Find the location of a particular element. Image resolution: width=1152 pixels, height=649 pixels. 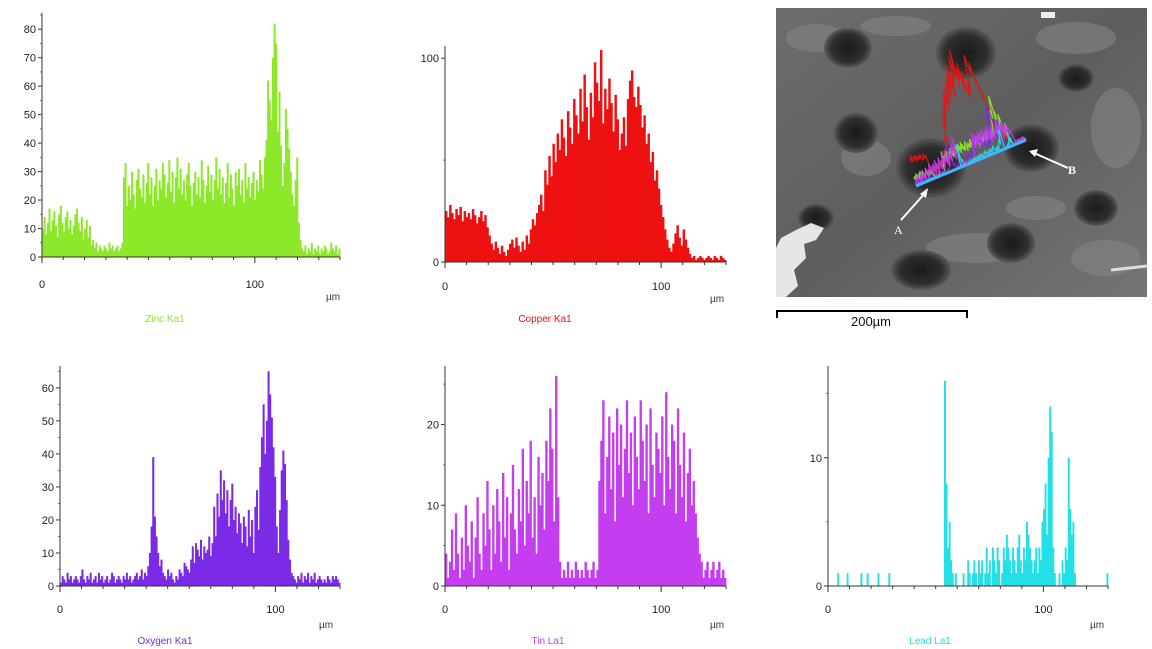

y-tick-label: 10 is located at coordinates (433, 506).